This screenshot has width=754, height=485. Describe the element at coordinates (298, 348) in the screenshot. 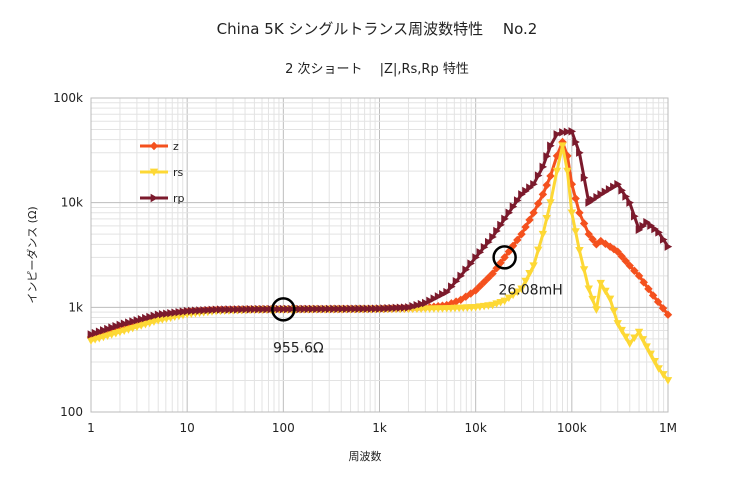

I see `annotation-label: 955.6Ω` at that location.